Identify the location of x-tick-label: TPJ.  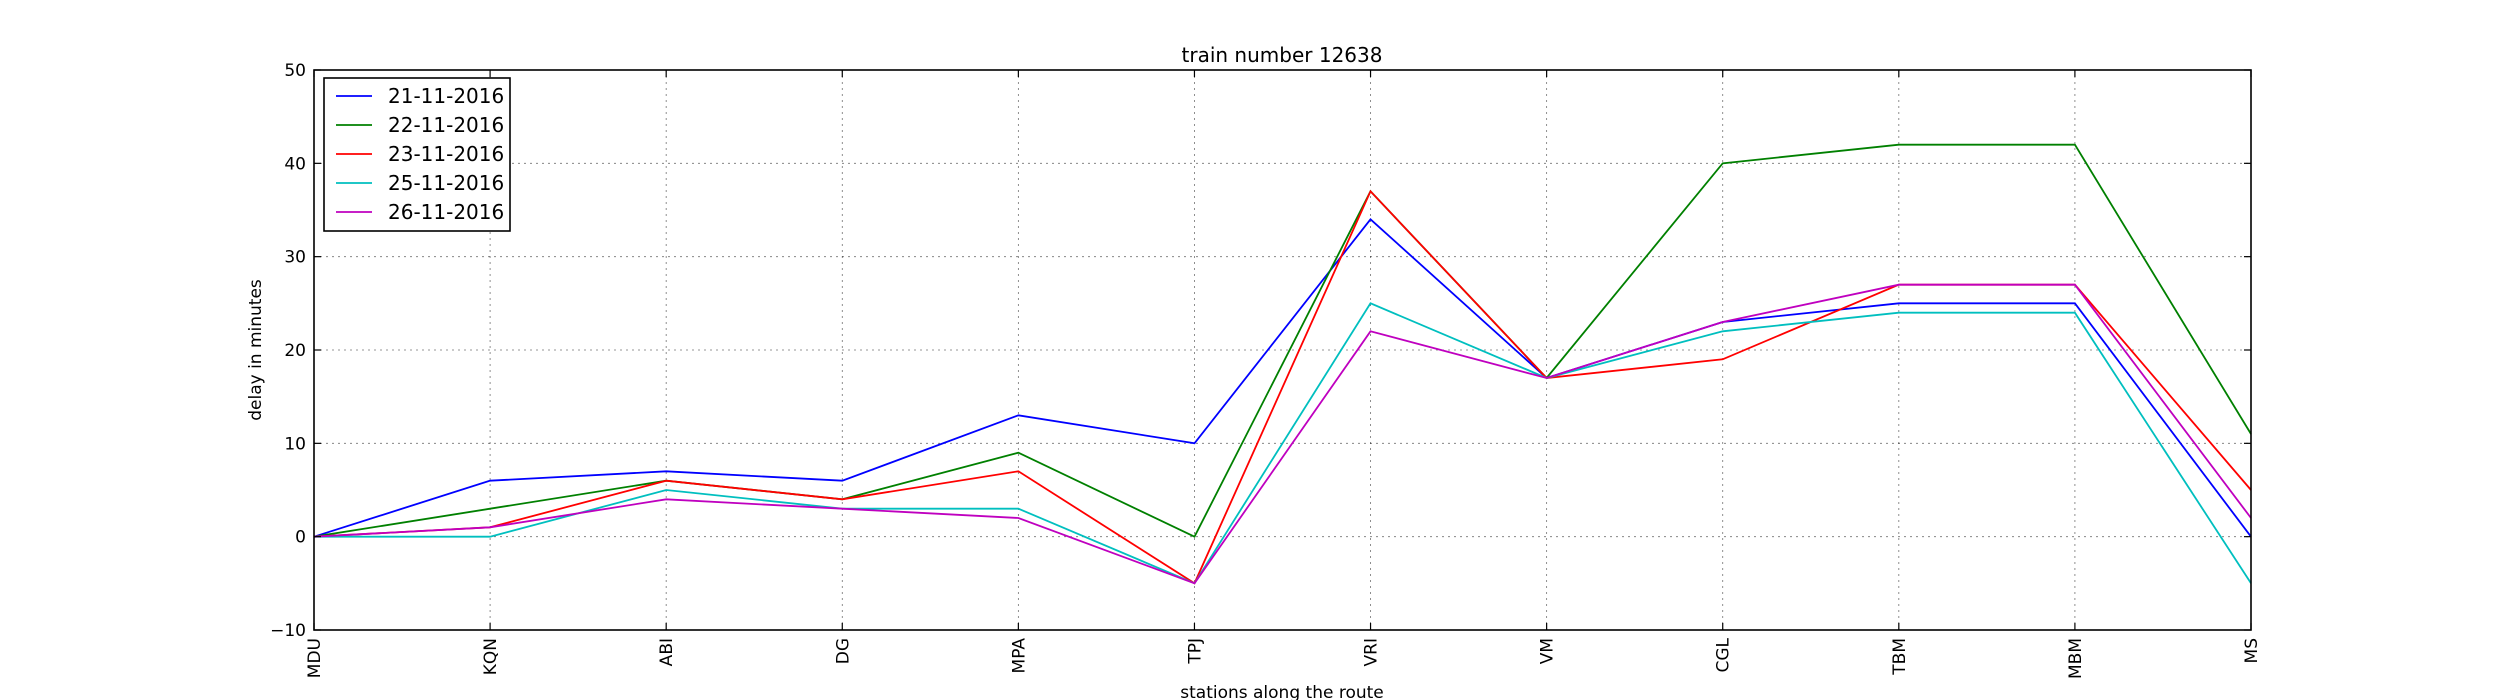
(1195, 651).